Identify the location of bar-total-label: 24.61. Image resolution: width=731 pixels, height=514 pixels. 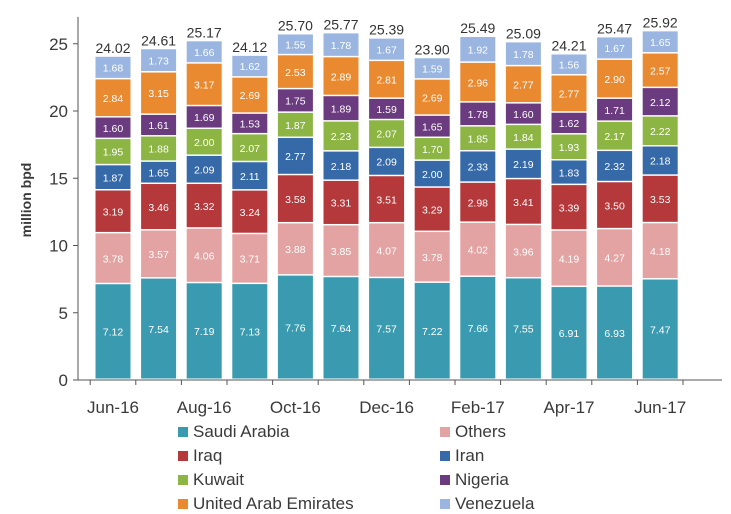
(158, 40).